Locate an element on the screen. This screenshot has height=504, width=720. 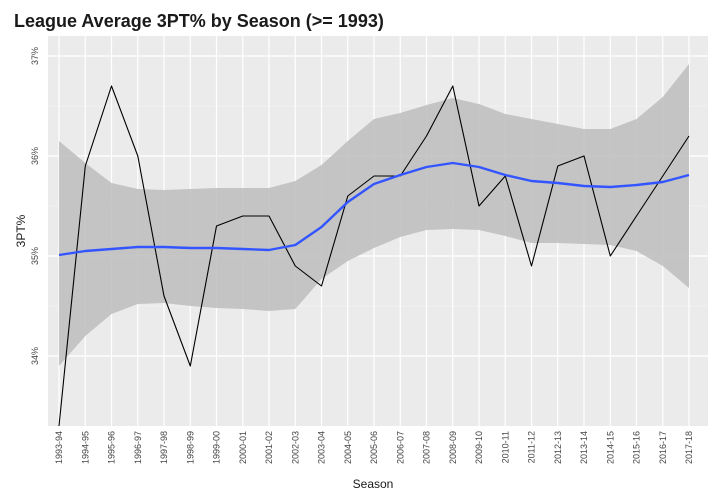
x-tick-label: 2012-13 is located at coordinates (558, 447).